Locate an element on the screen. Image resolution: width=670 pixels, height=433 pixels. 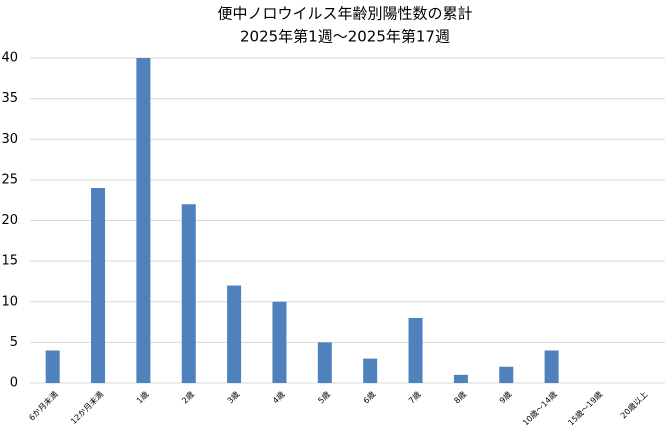
x-tick-label: 6か月未満 is located at coordinates (43, 405).